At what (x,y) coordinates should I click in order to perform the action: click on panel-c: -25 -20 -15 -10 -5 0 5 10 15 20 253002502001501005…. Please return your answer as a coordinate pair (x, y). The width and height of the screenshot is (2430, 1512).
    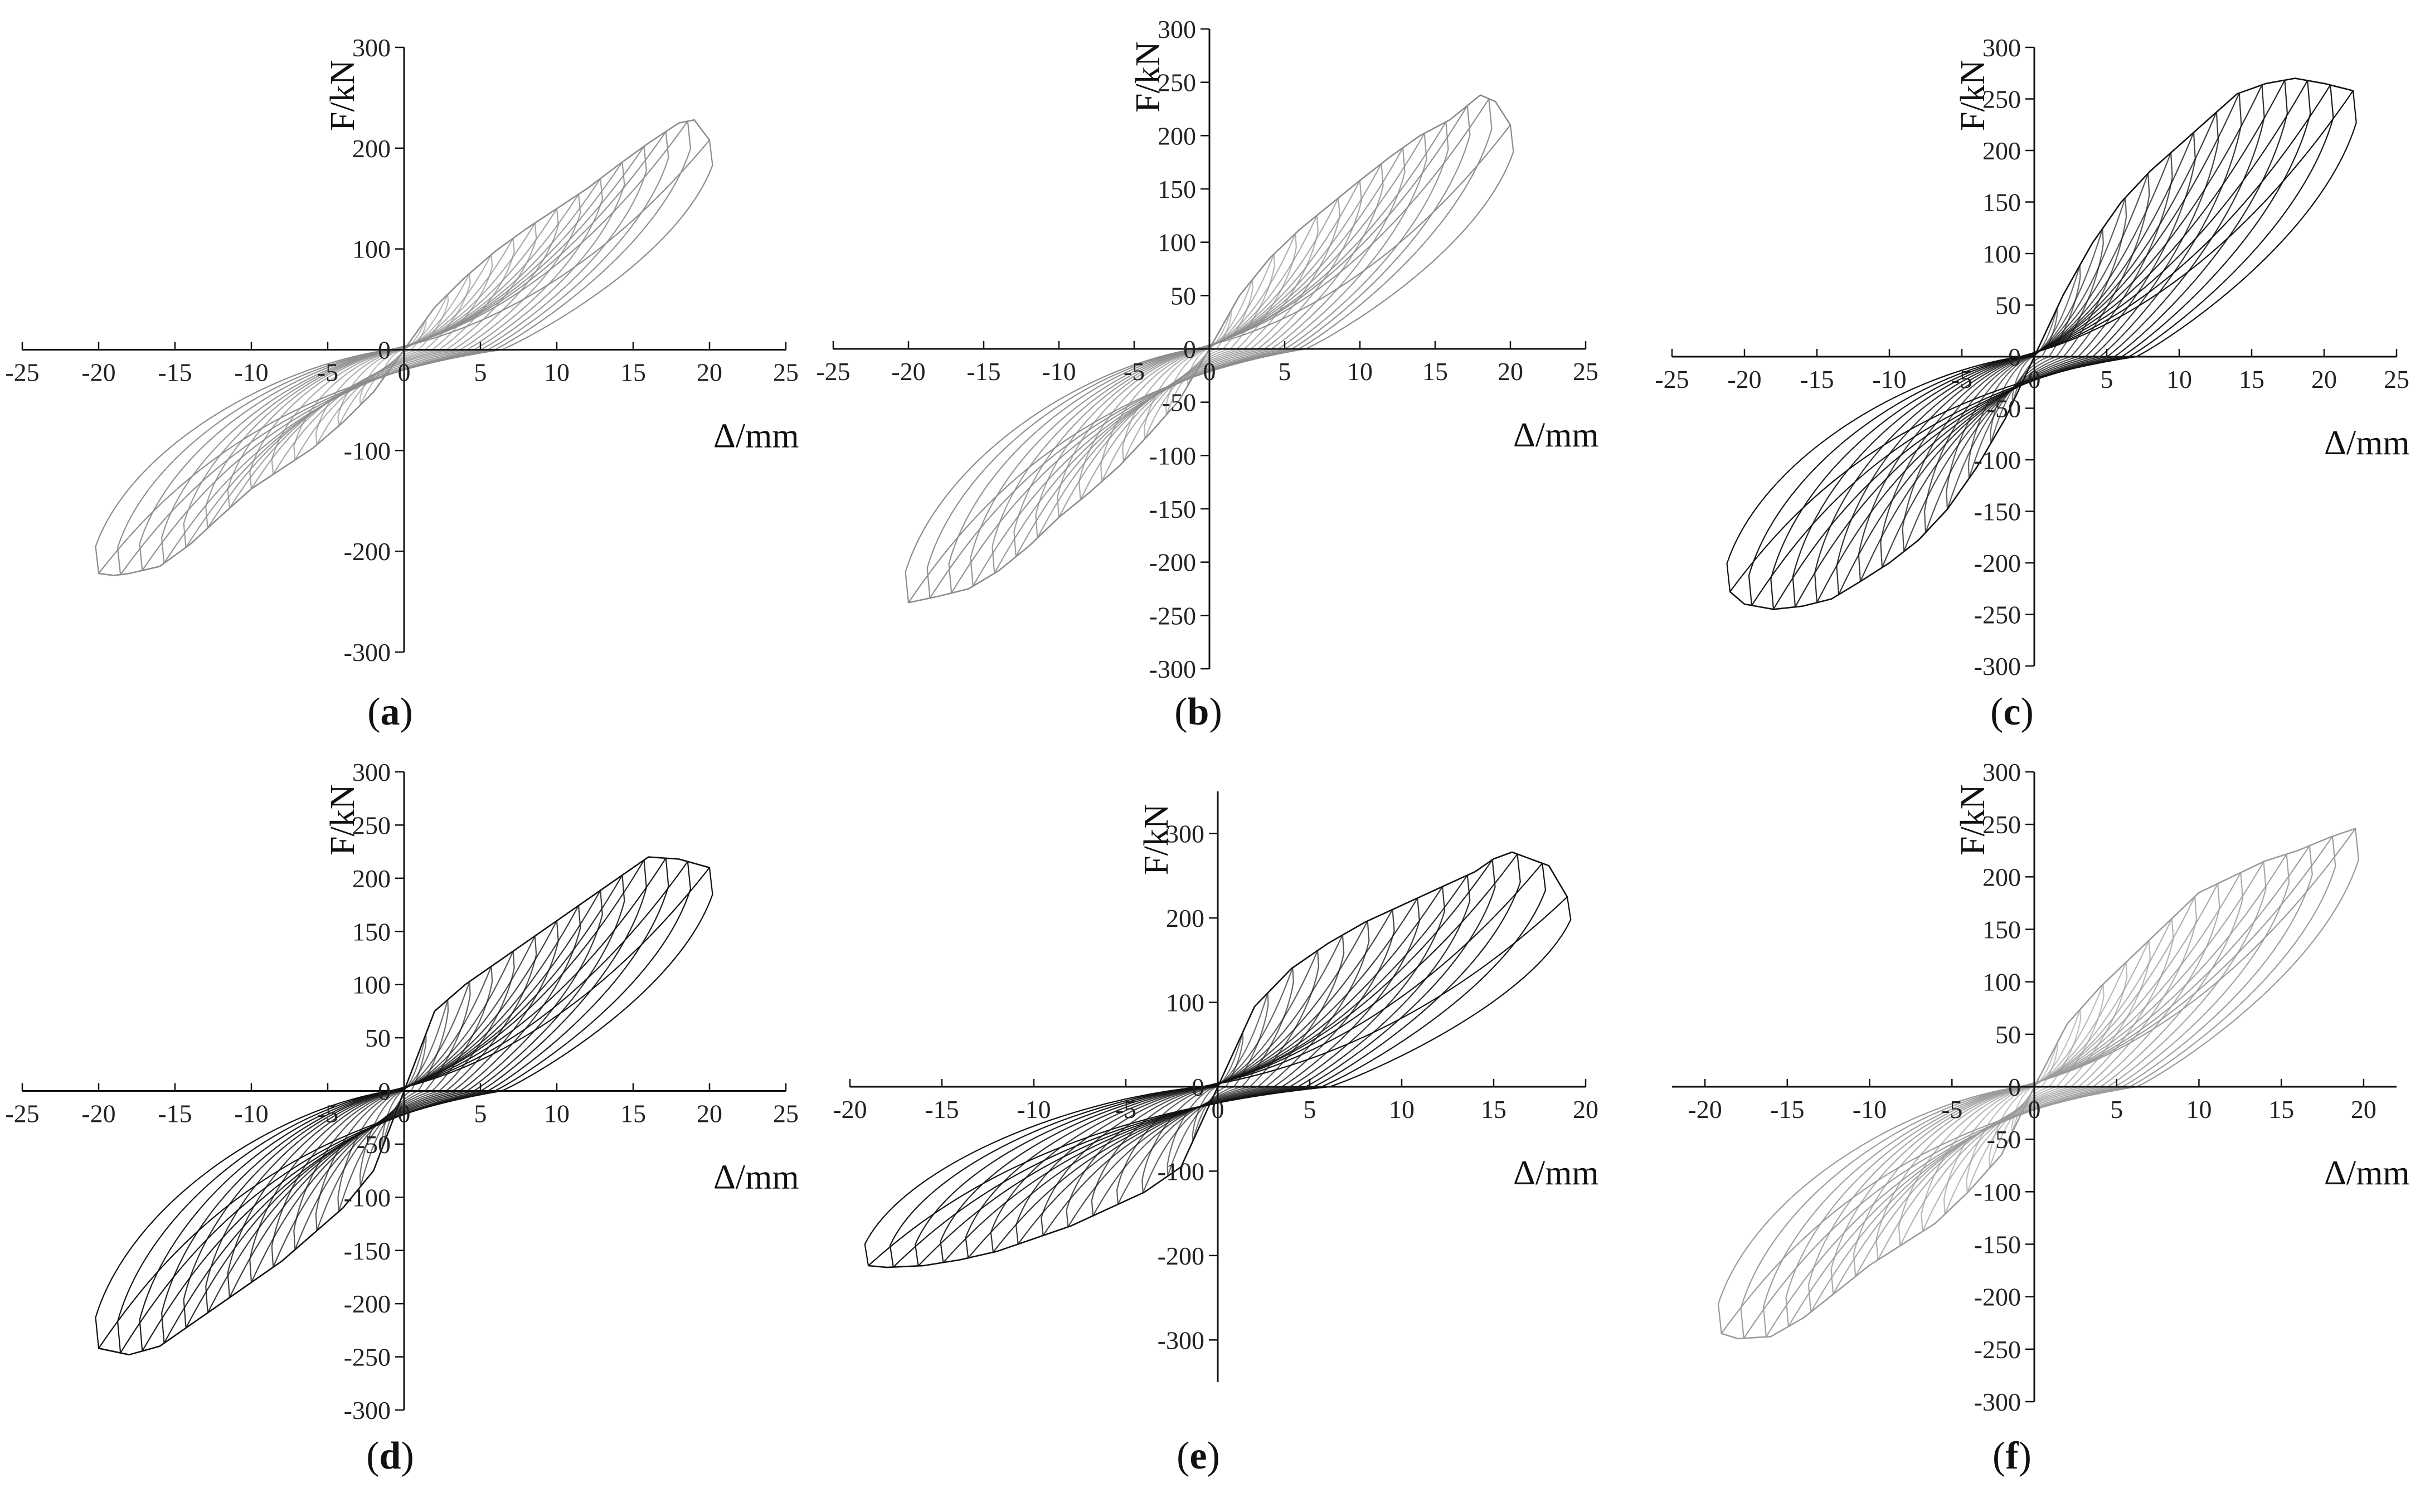
    Looking at the image, I should click on (2032, 383).